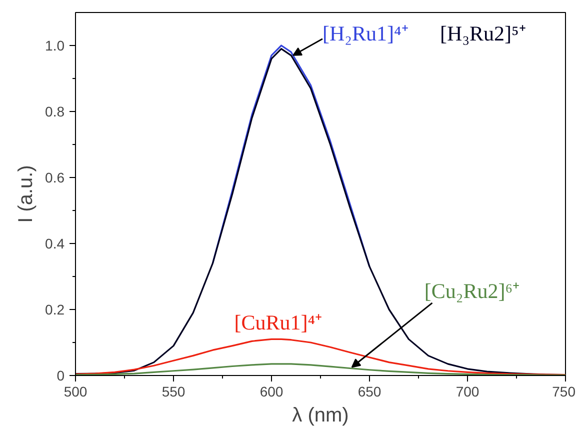 This screenshot has height=432, width=580. Describe the element at coordinates (55, 112) in the screenshot. I see `y-tick-label: 0.8` at that location.